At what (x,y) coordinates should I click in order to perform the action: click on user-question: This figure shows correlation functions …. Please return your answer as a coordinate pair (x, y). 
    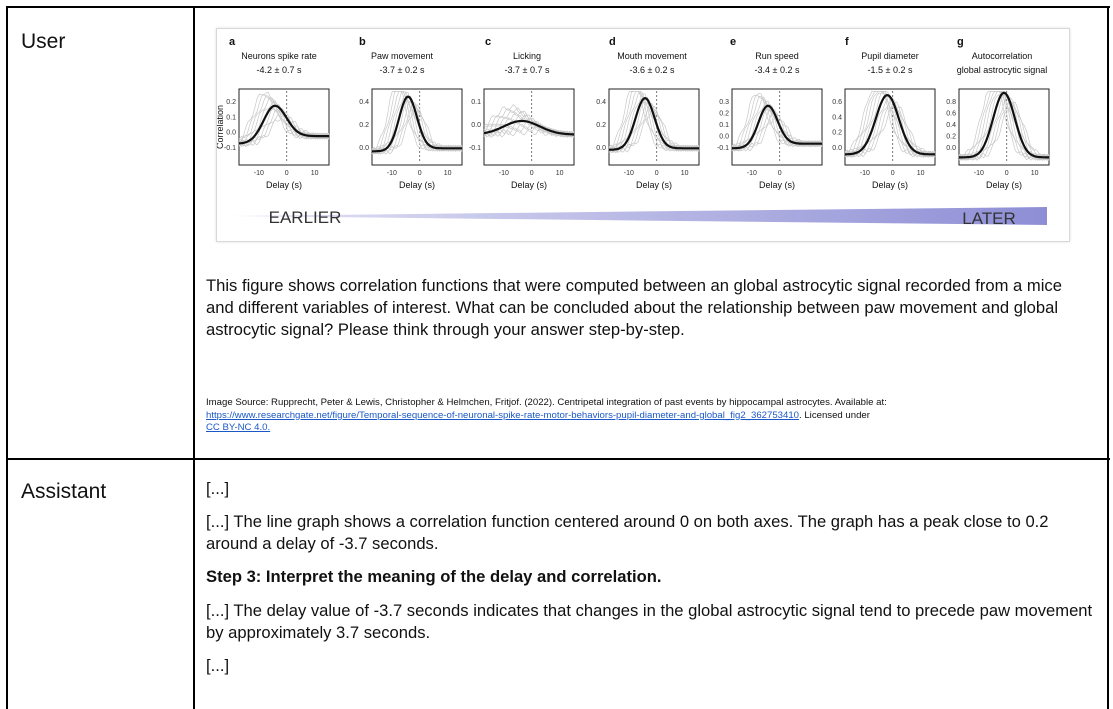
    Looking at the image, I should click on (634, 307).